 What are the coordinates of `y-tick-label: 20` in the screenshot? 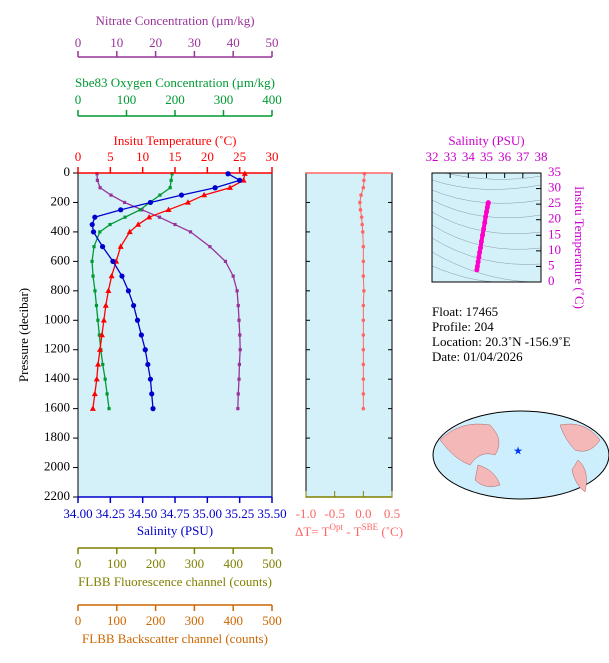 It's located at (554, 218).